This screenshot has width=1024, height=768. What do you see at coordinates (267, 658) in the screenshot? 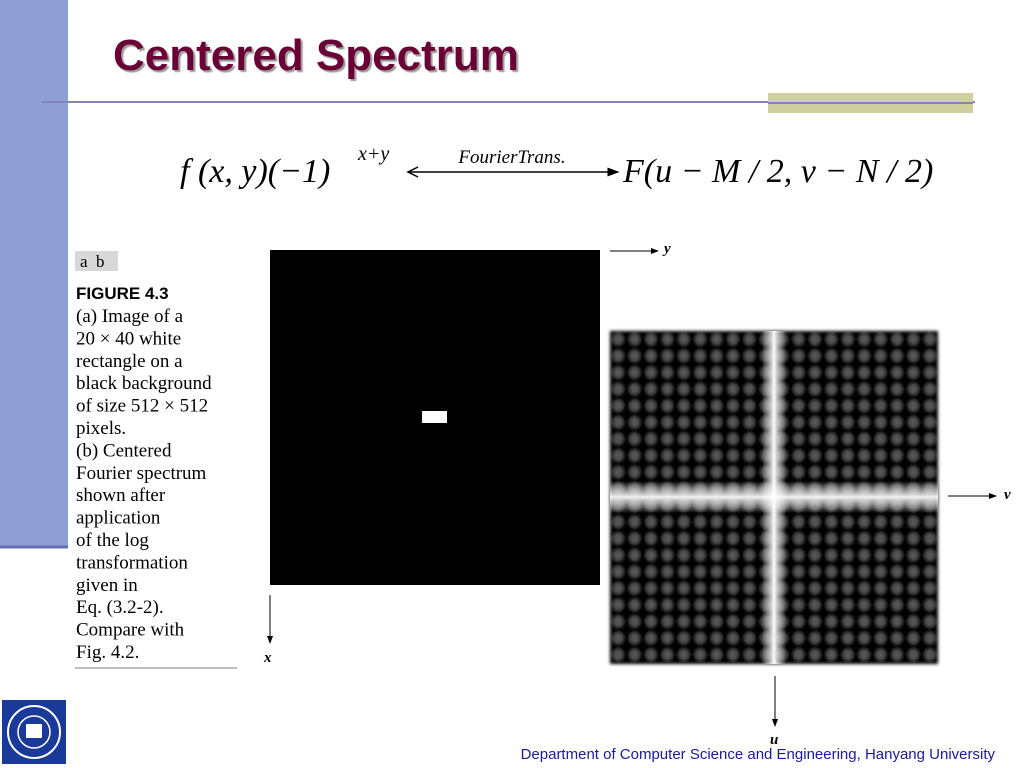
I see `axis-label: x` at bounding box center [267, 658].